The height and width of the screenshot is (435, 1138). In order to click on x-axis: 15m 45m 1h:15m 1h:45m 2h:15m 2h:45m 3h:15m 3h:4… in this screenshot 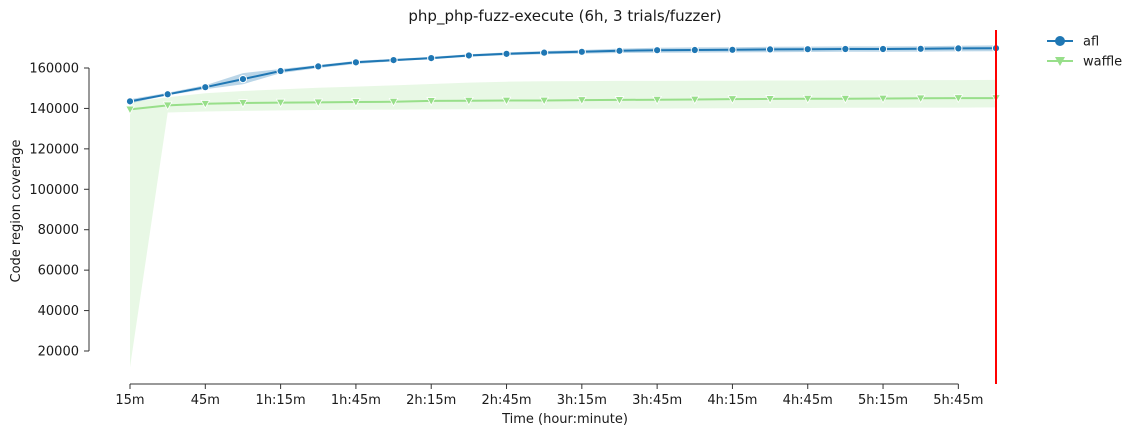, I will do `click(549, 395)`.